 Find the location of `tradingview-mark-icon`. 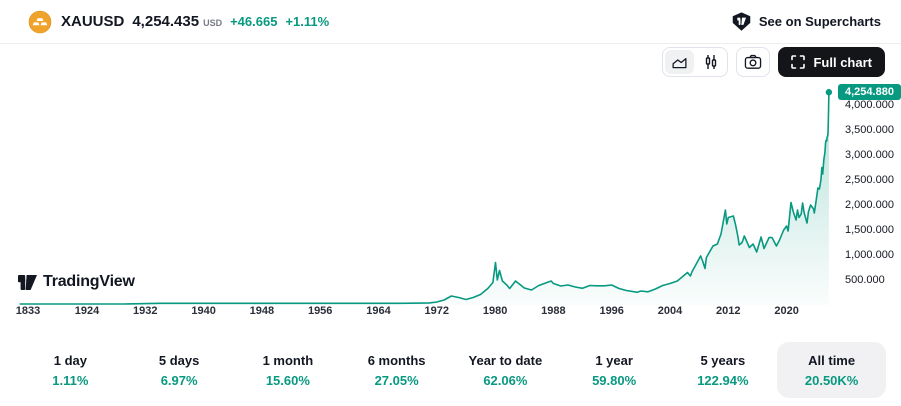

tradingview-mark-icon is located at coordinates (27, 282).